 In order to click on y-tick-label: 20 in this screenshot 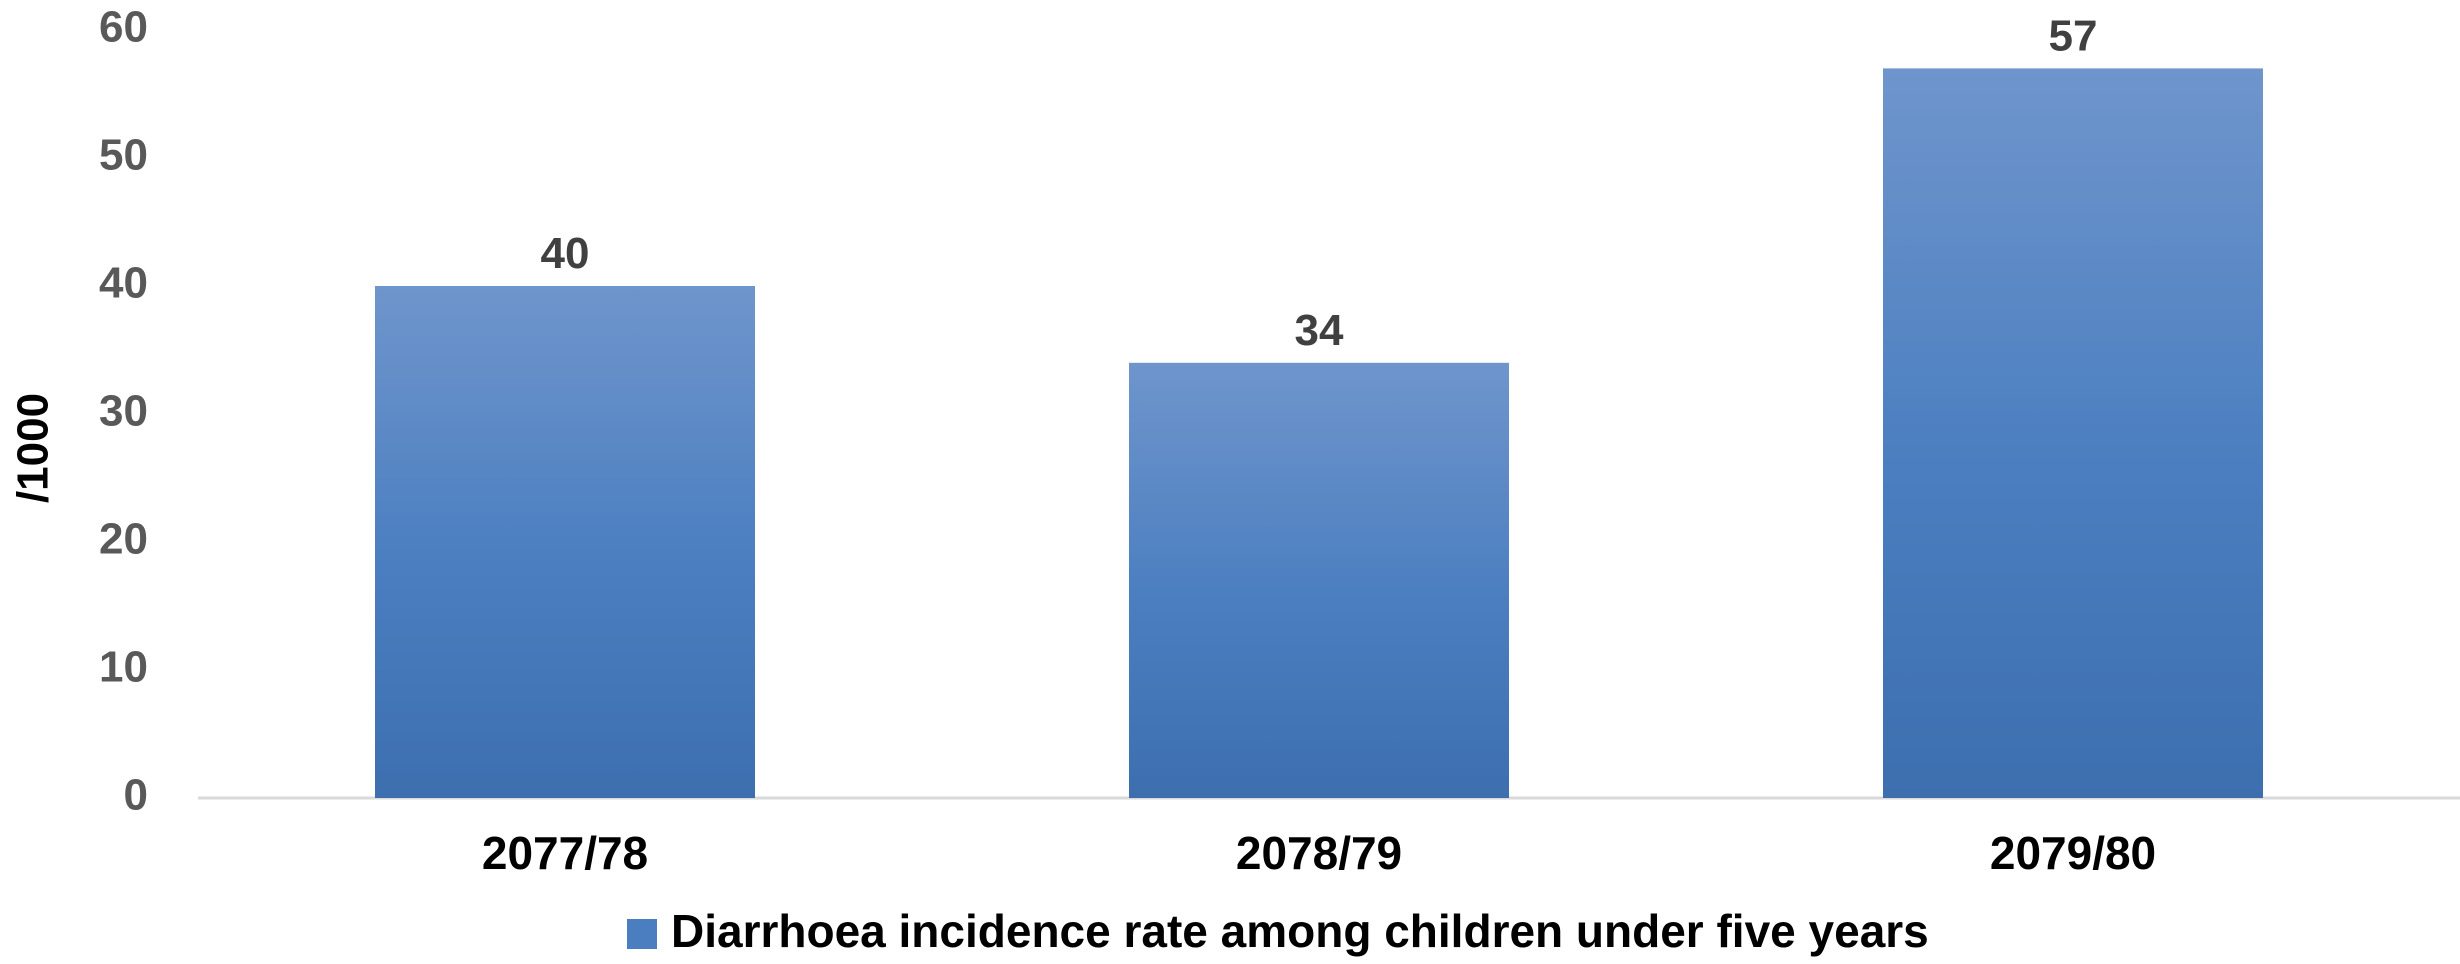, I will do `click(123, 539)`.